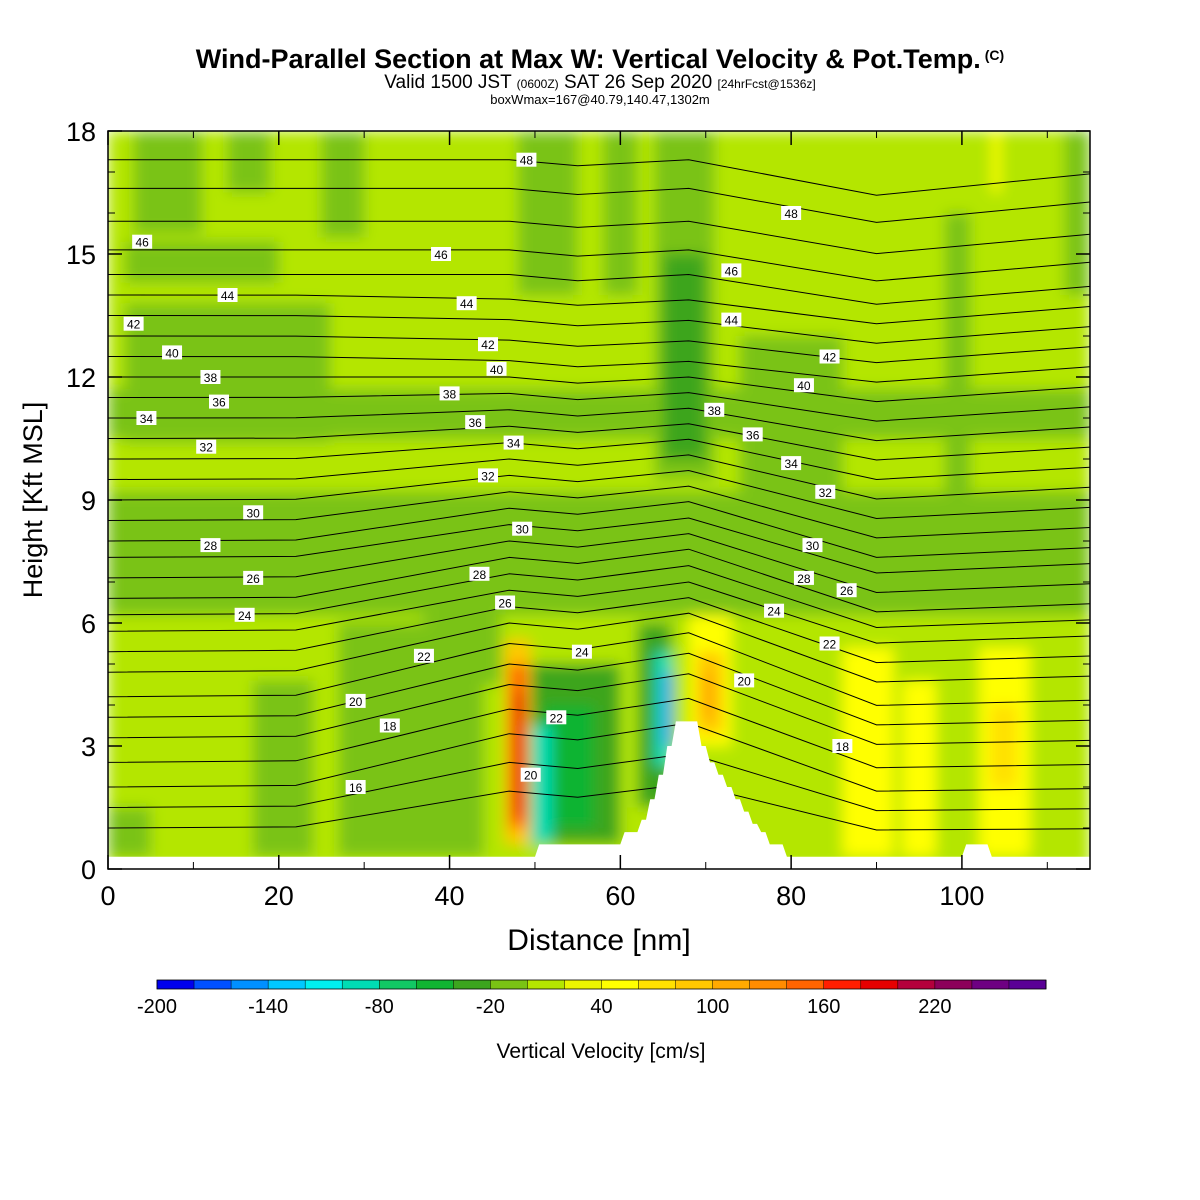 The height and width of the screenshot is (1200, 1200). I want to click on contour-label: 30, so click(522, 529).